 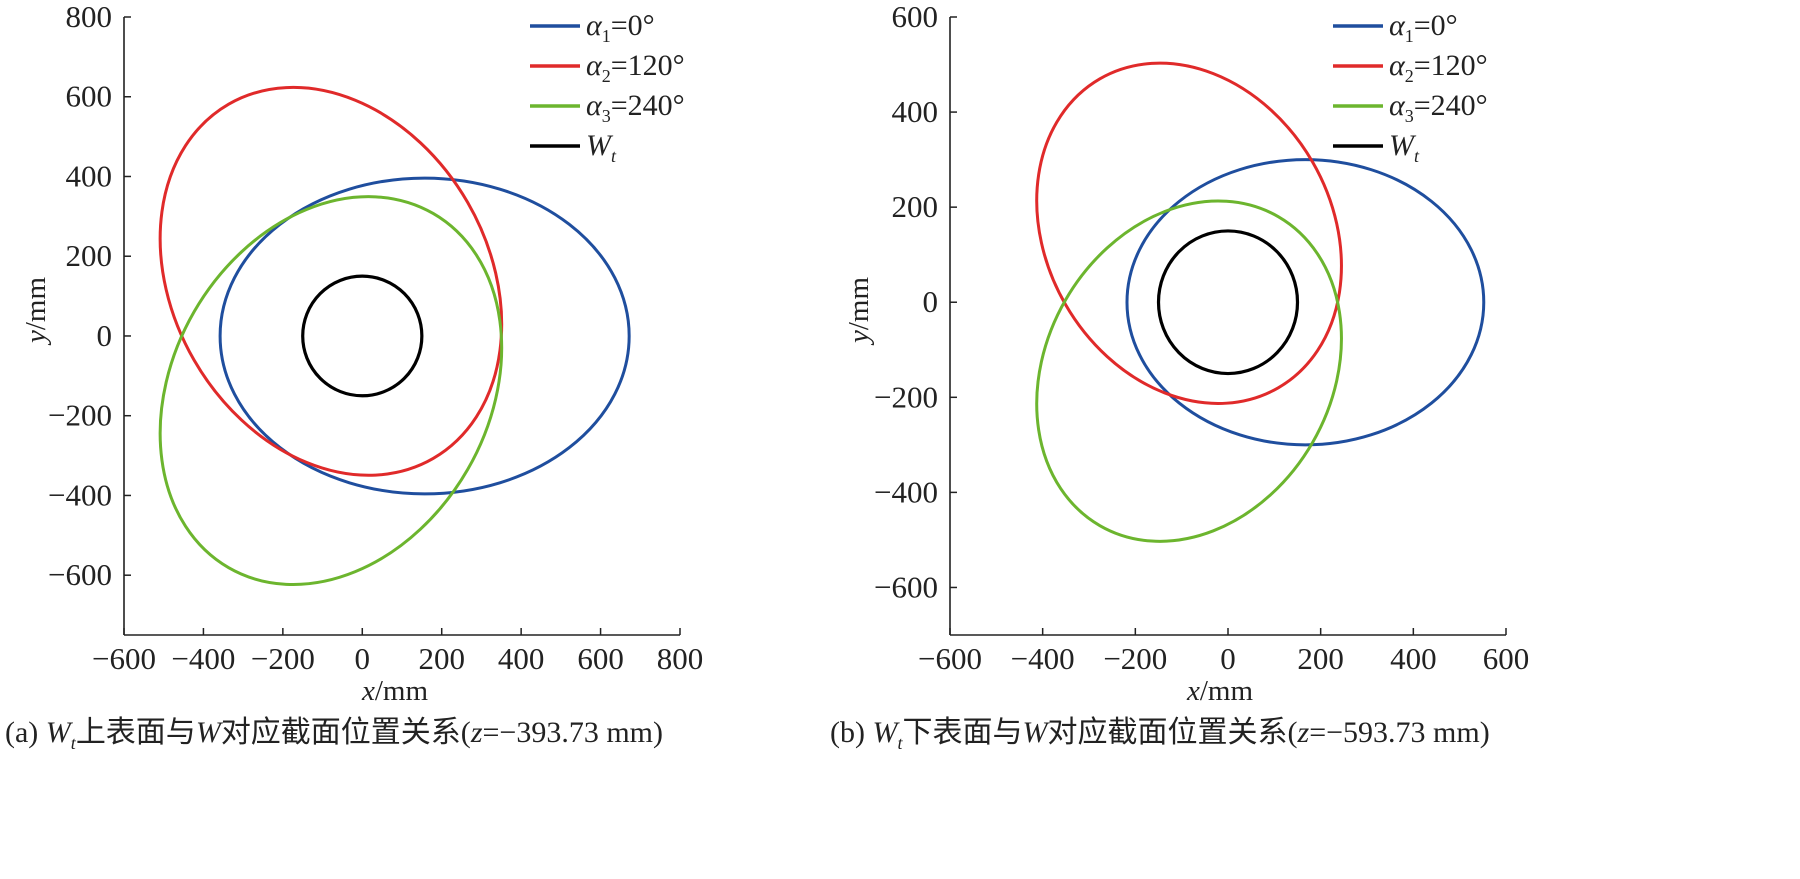 What do you see at coordinates (89, 17) in the screenshot?
I see `y-tick-label: 800` at bounding box center [89, 17].